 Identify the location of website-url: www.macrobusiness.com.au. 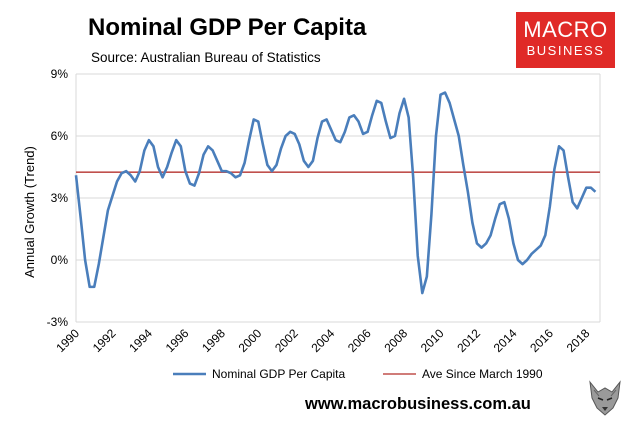
(418, 404).